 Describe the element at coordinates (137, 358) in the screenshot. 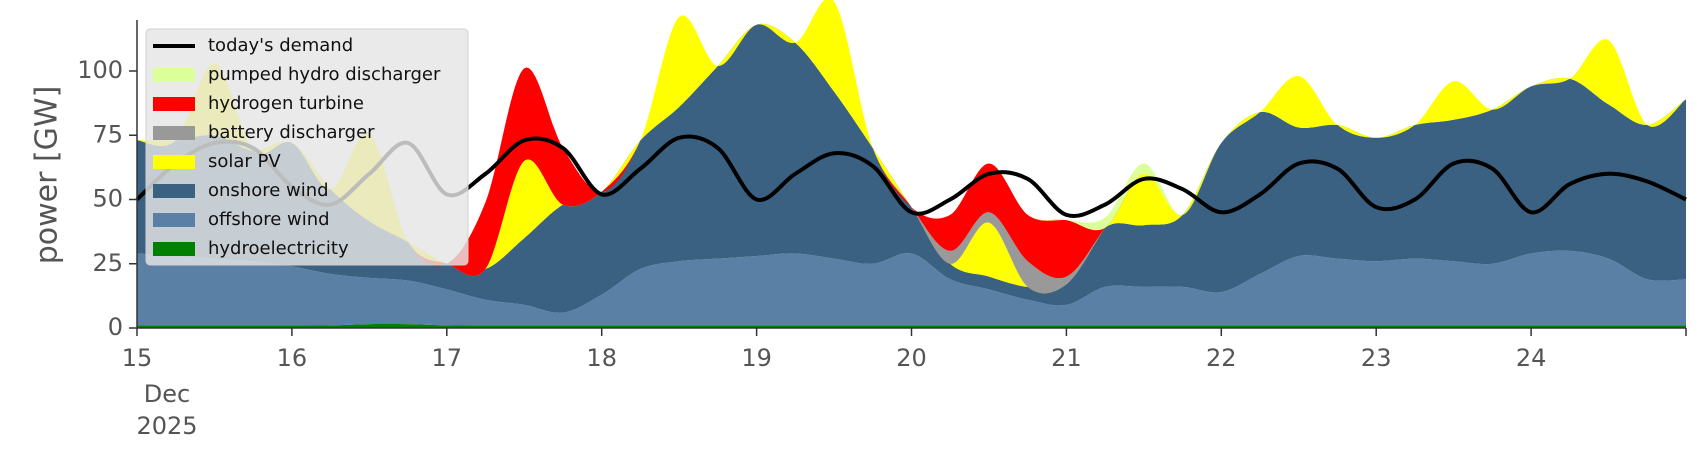

I see `x-tick-label: 15` at that location.